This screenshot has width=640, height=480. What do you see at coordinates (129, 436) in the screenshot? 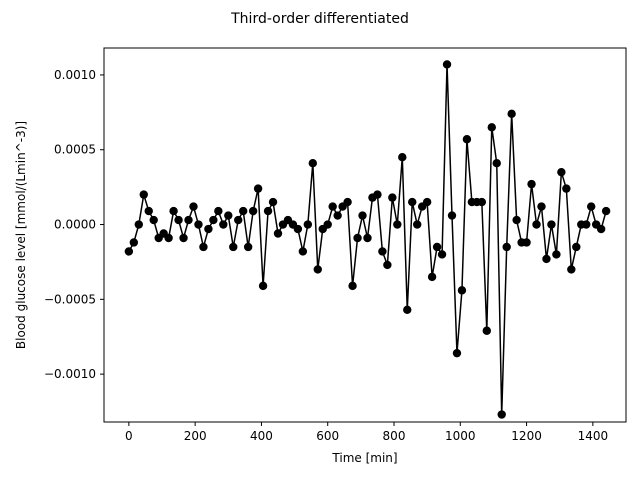
I see `x-tick-label: 0` at bounding box center [129, 436].